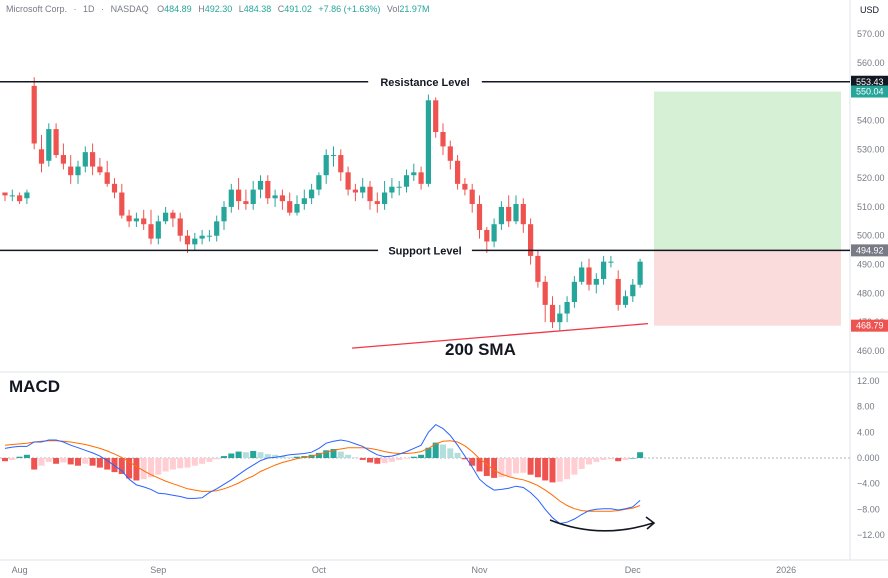 Image resolution: width=888 pixels, height=578 pixels. What do you see at coordinates (36, 9) in the screenshot?
I see `symbol-name: Microsoft Corp.` at bounding box center [36, 9].